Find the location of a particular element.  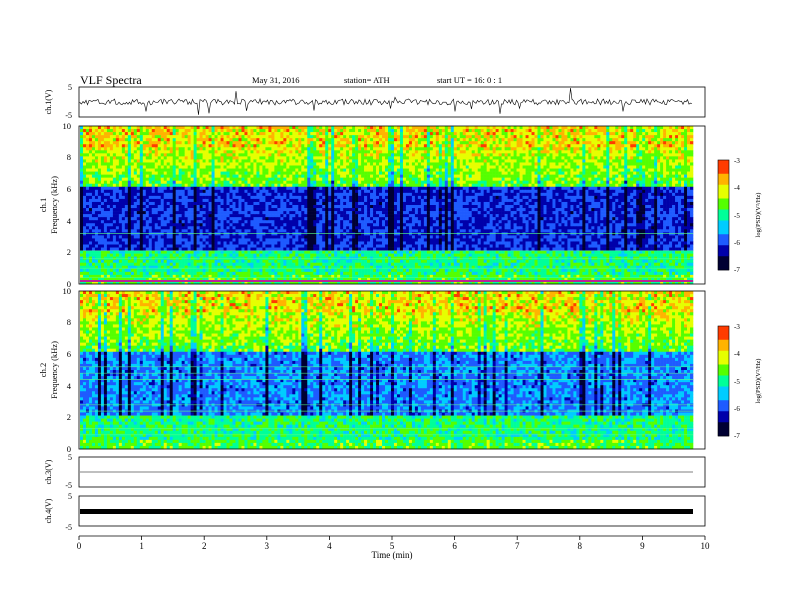

ch2-ytick-2: 2 is located at coordinates (69, 417).